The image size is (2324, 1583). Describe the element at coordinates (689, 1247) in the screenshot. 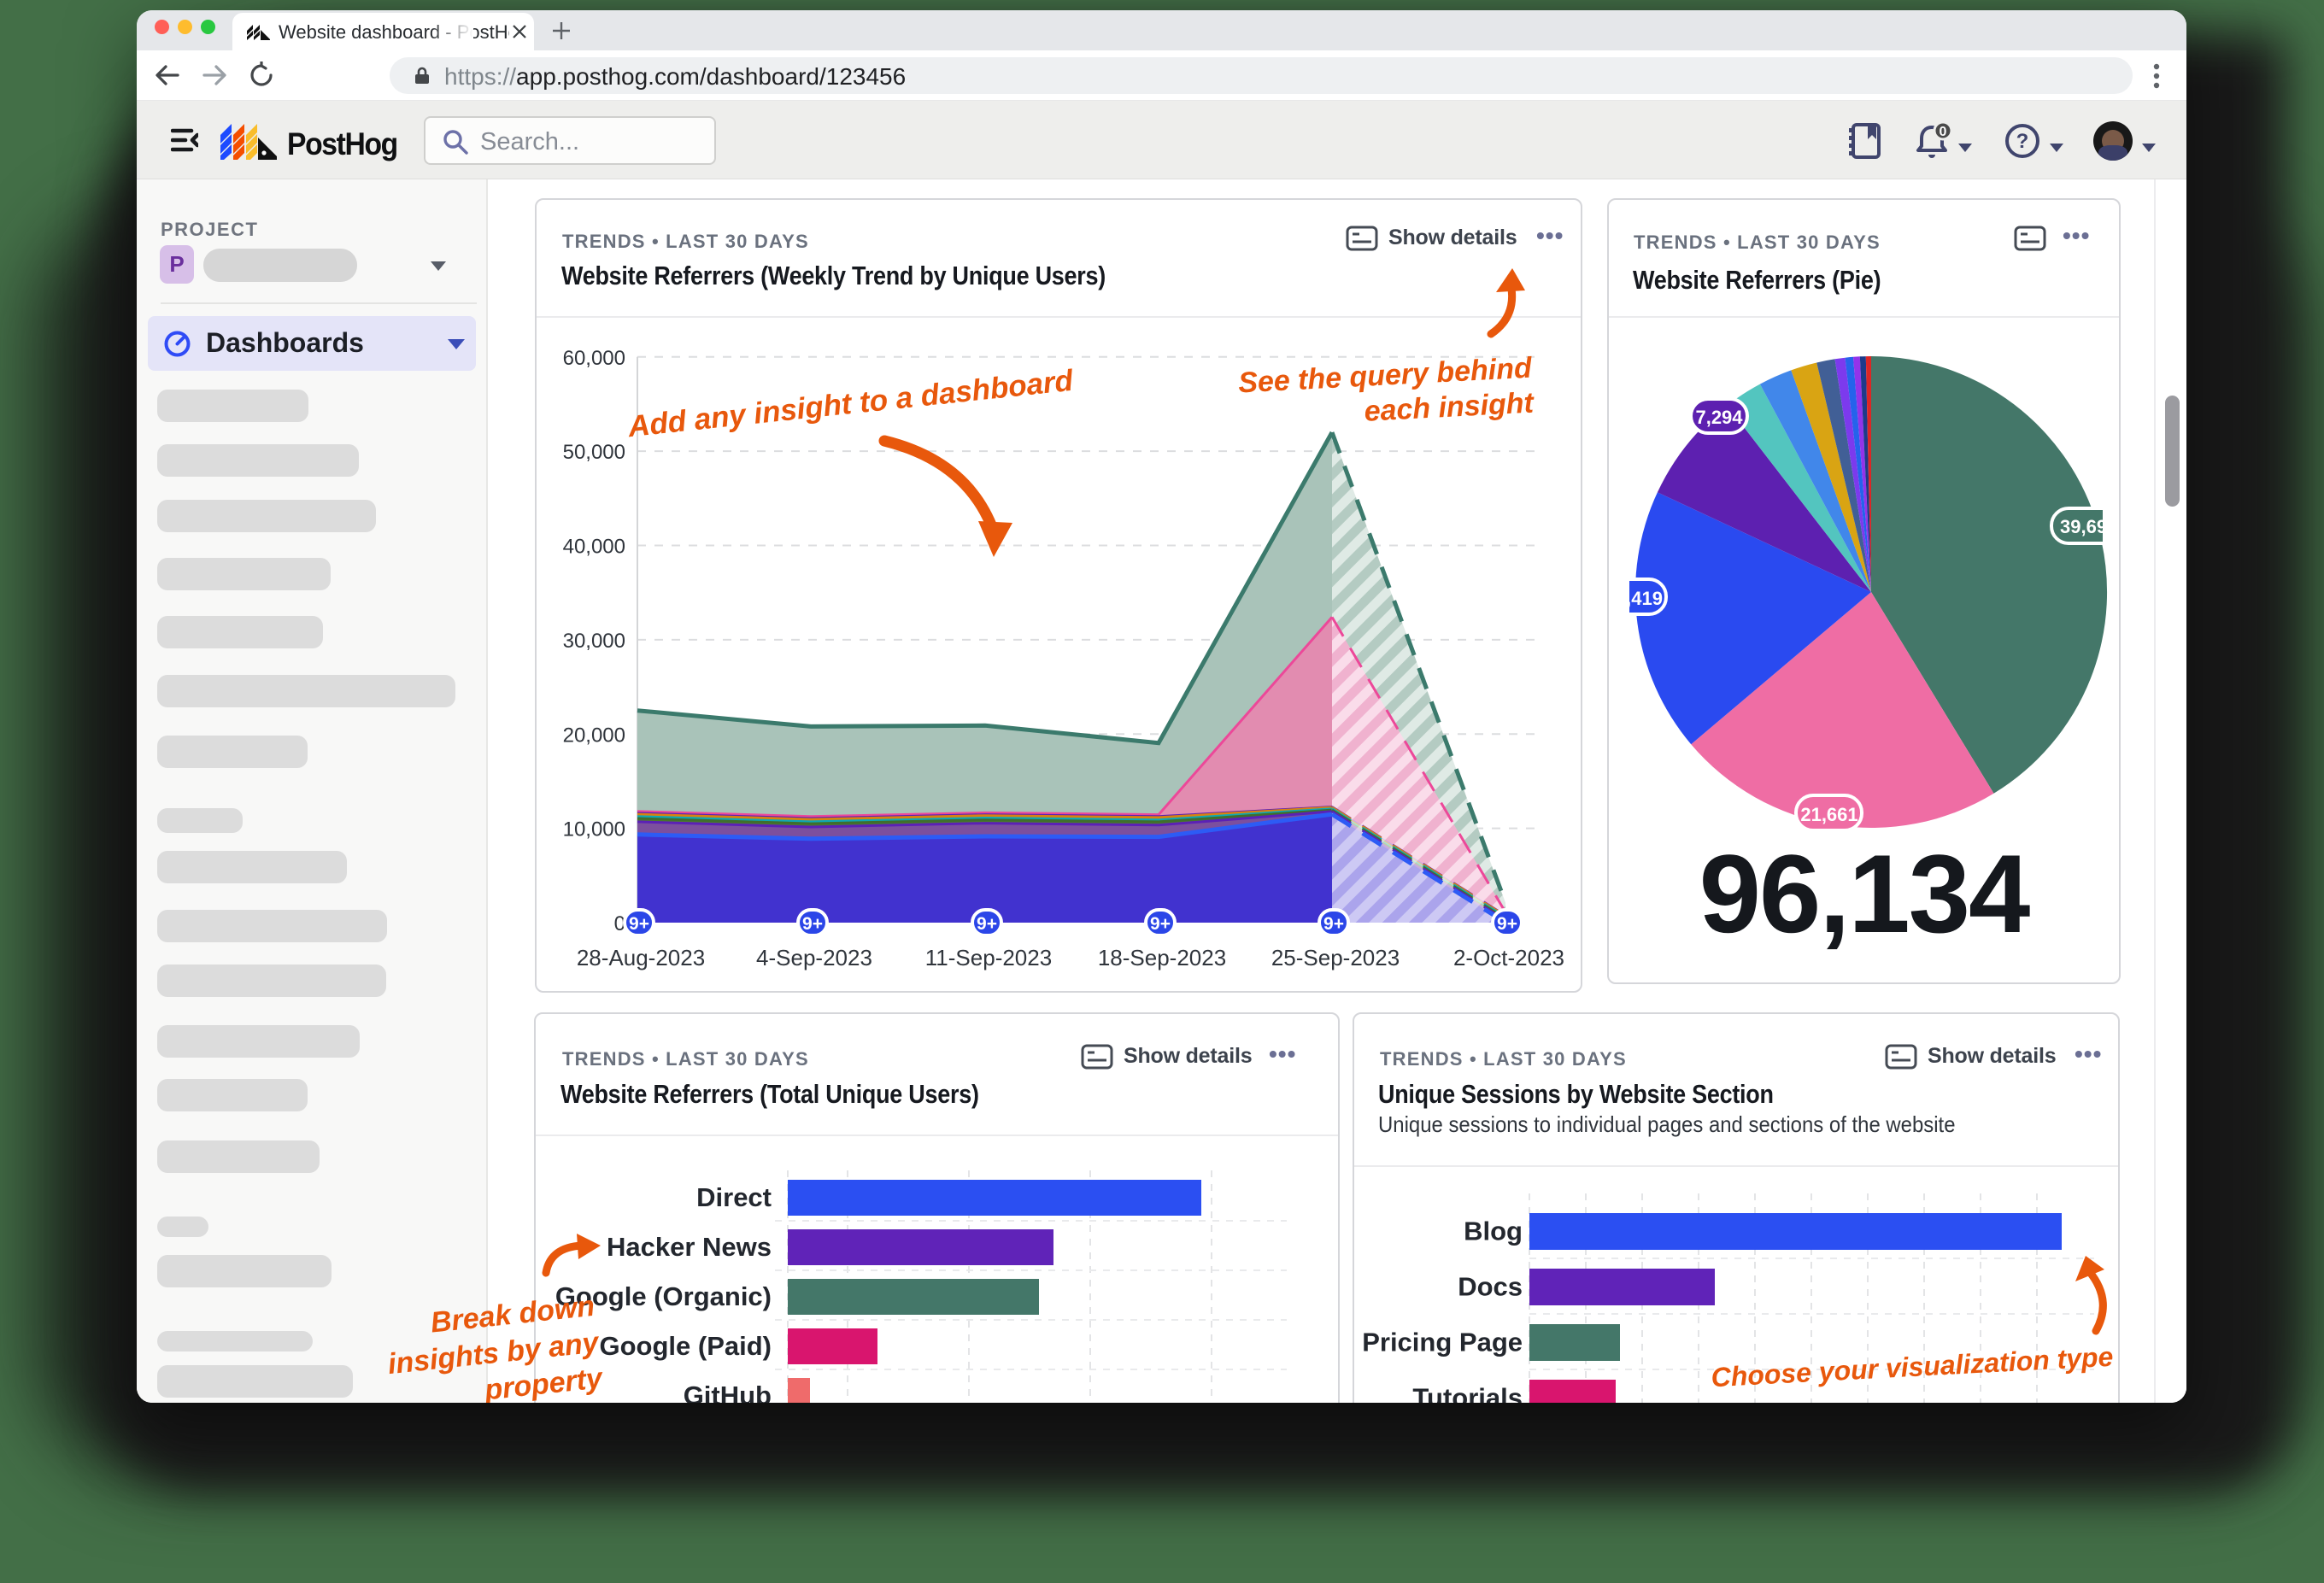

I see `svg-text: Hacker News` at that location.